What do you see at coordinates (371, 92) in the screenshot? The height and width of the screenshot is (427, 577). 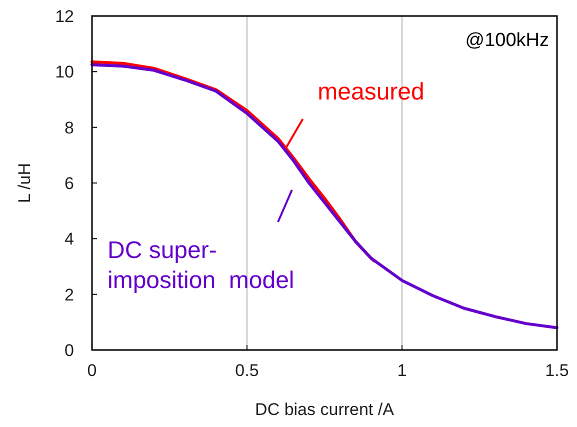 I see `text: measured` at bounding box center [371, 92].